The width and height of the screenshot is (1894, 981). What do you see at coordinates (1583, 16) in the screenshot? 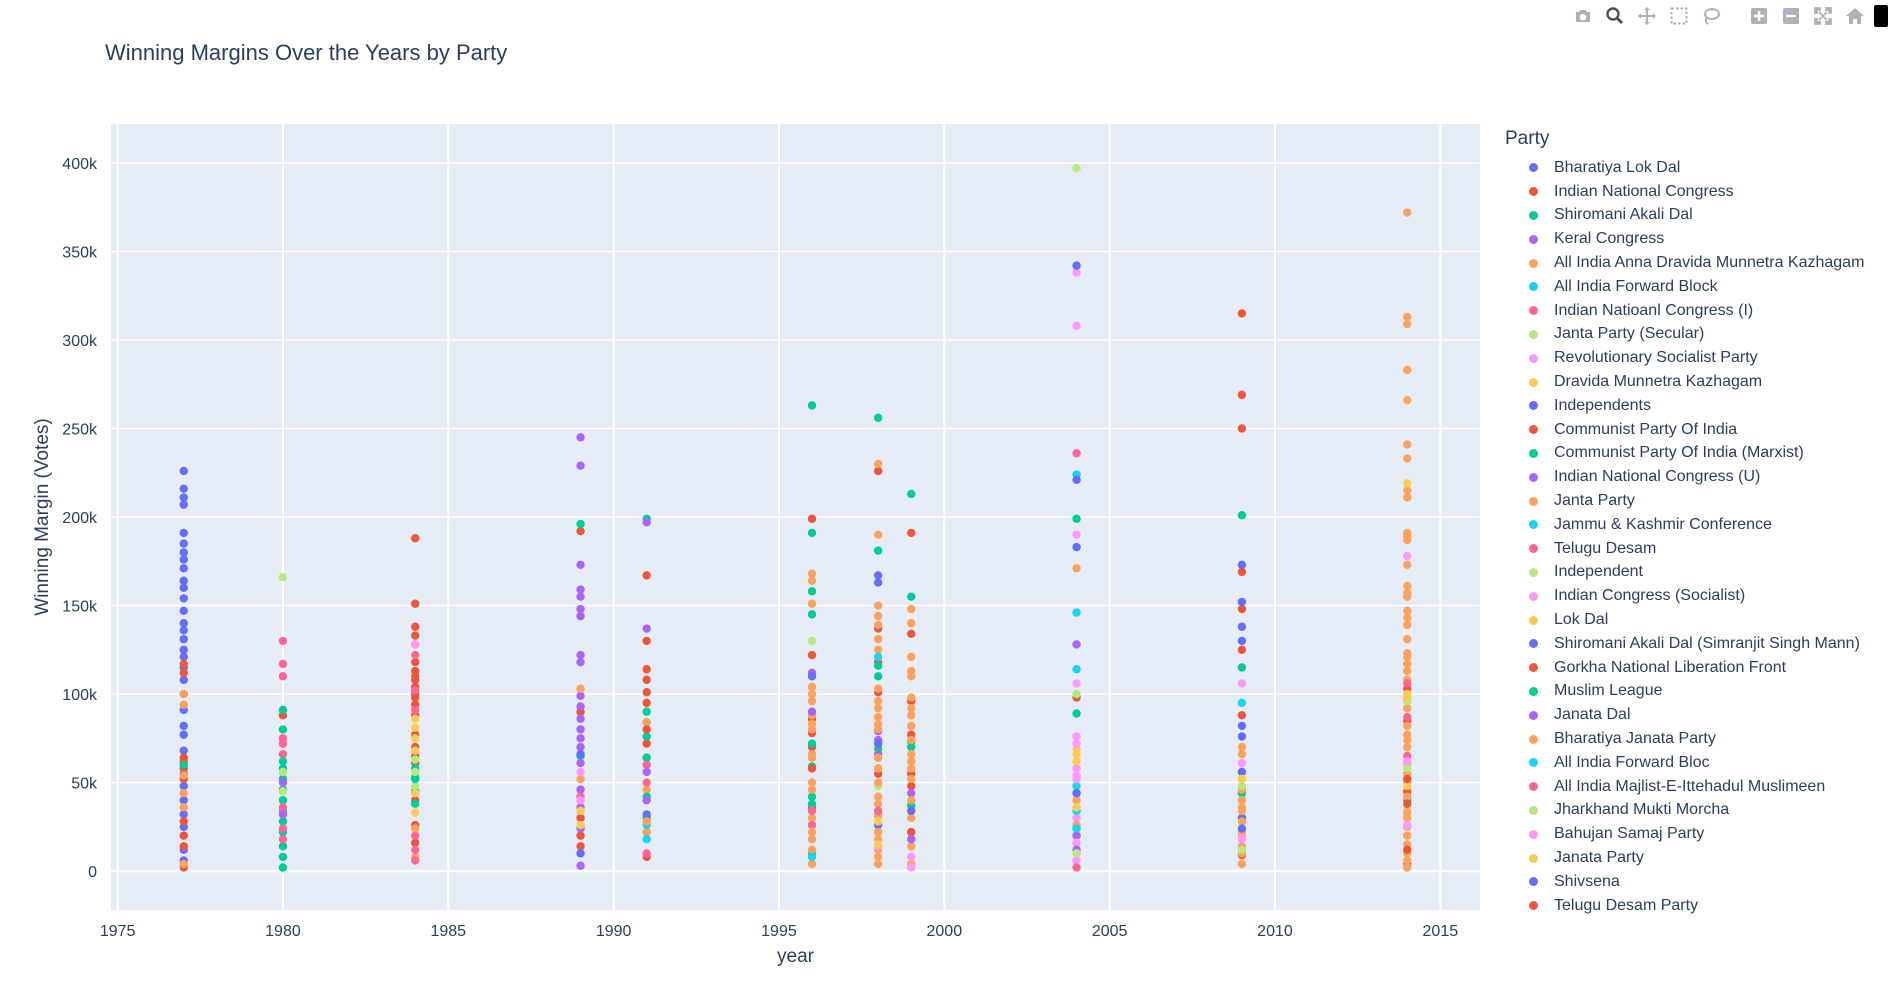
I see `camera-icon` at bounding box center [1583, 16].